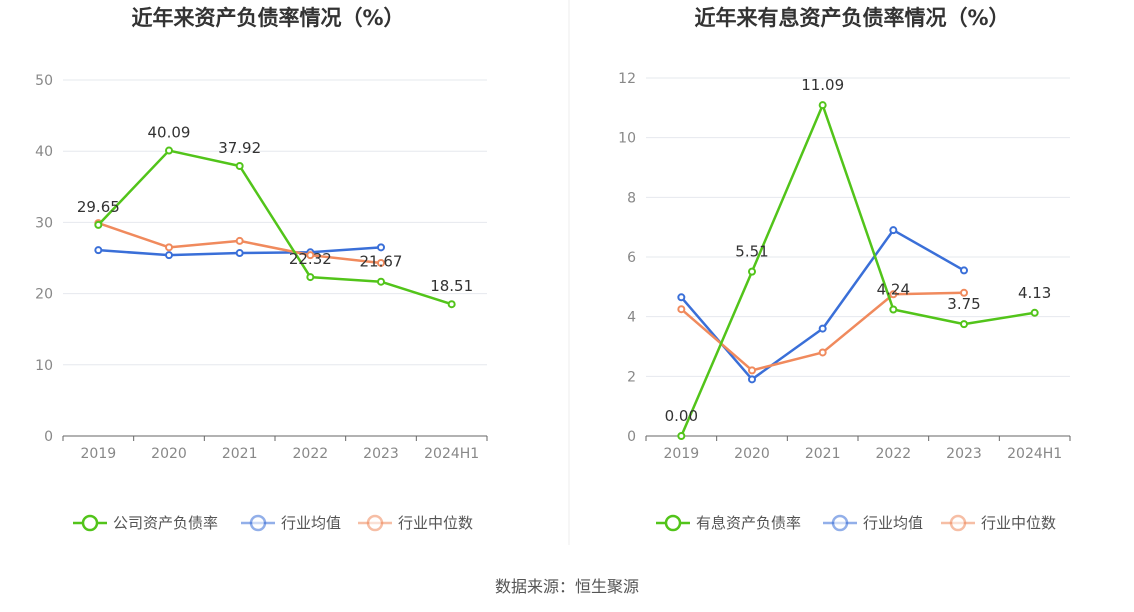 Image resolution: width=1134 pixels, height=612 pixels. I want to click on data-label: 22.32, so click(310, 259).